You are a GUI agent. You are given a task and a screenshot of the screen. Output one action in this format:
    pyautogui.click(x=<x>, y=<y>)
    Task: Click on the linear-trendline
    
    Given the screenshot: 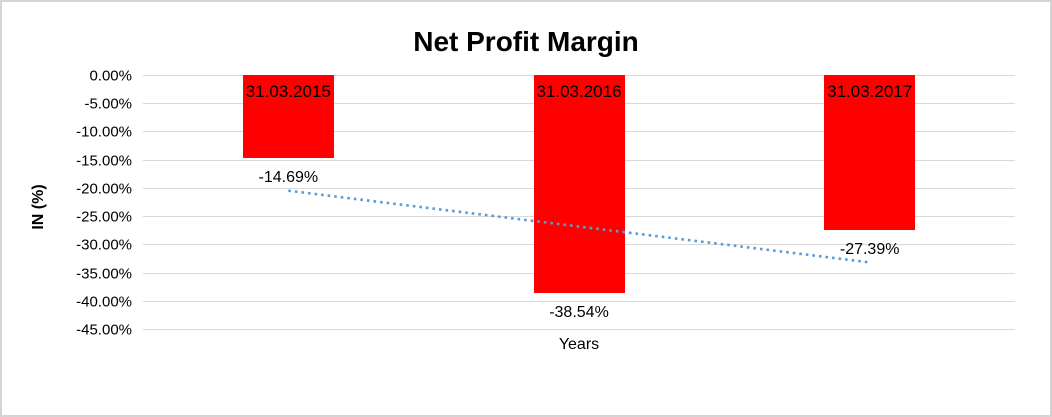 What is the action you would take?
    pyautogui.click(x=579, y=226)
    